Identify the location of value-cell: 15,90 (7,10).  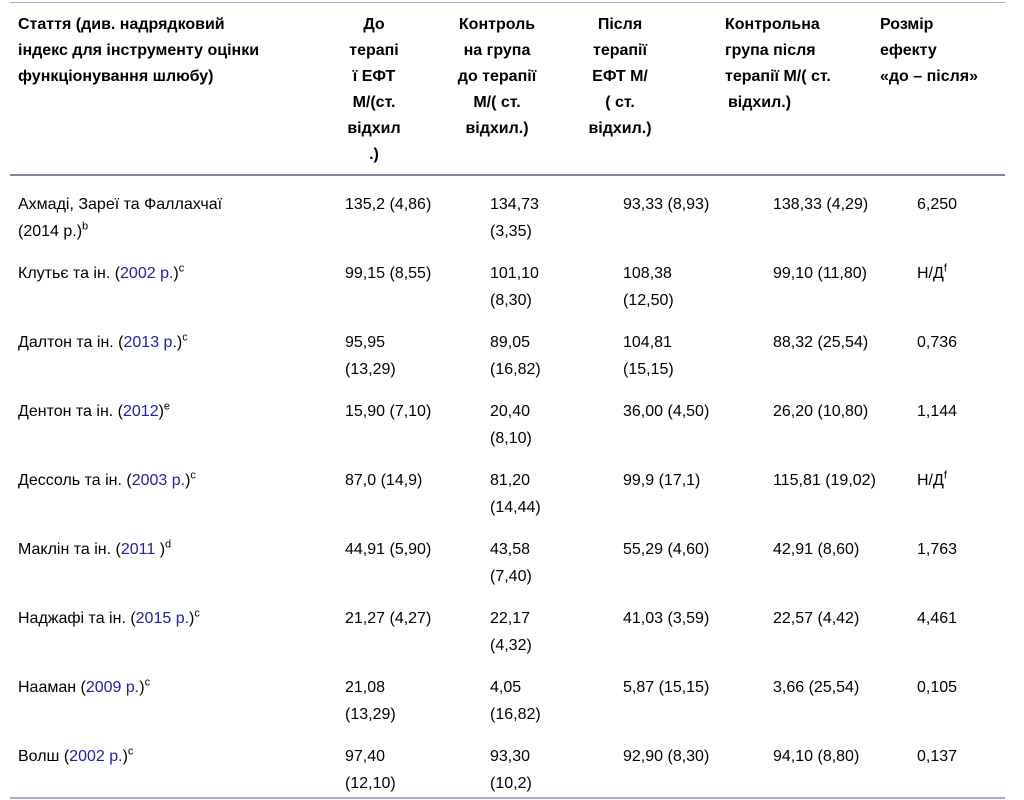
(391, 417).